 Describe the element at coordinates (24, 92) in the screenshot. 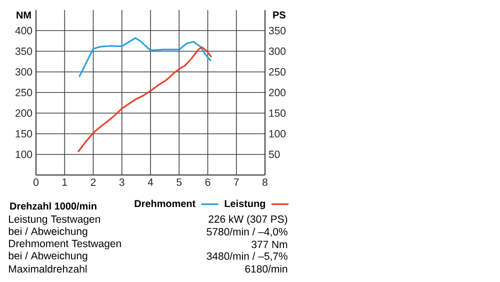

I see `y-tick-label: 250` at that location.